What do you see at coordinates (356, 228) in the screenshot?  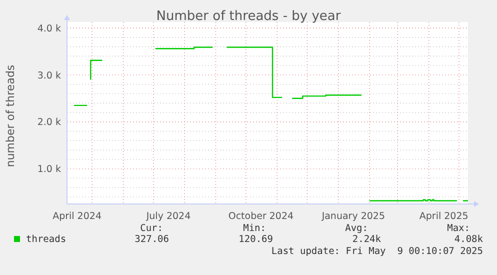 I see `text: Avg:` at bounding box center [356, 228].